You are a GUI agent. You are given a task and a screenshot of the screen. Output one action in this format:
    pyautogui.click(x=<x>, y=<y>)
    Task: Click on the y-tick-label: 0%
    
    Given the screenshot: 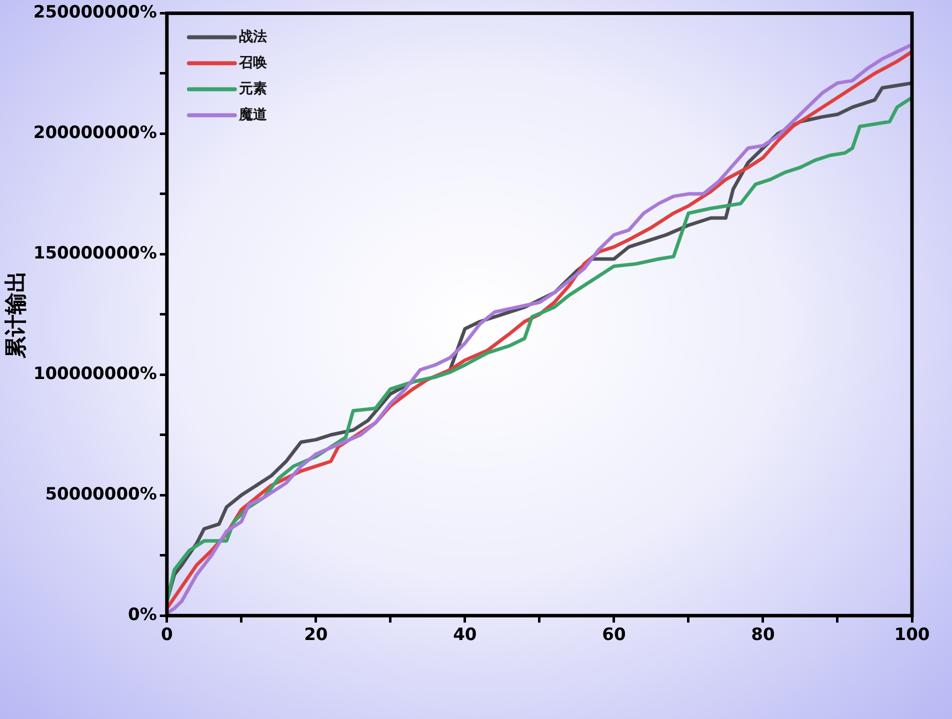 What is the action you would take?
    pyautogui.click(x=142, y=615)
    